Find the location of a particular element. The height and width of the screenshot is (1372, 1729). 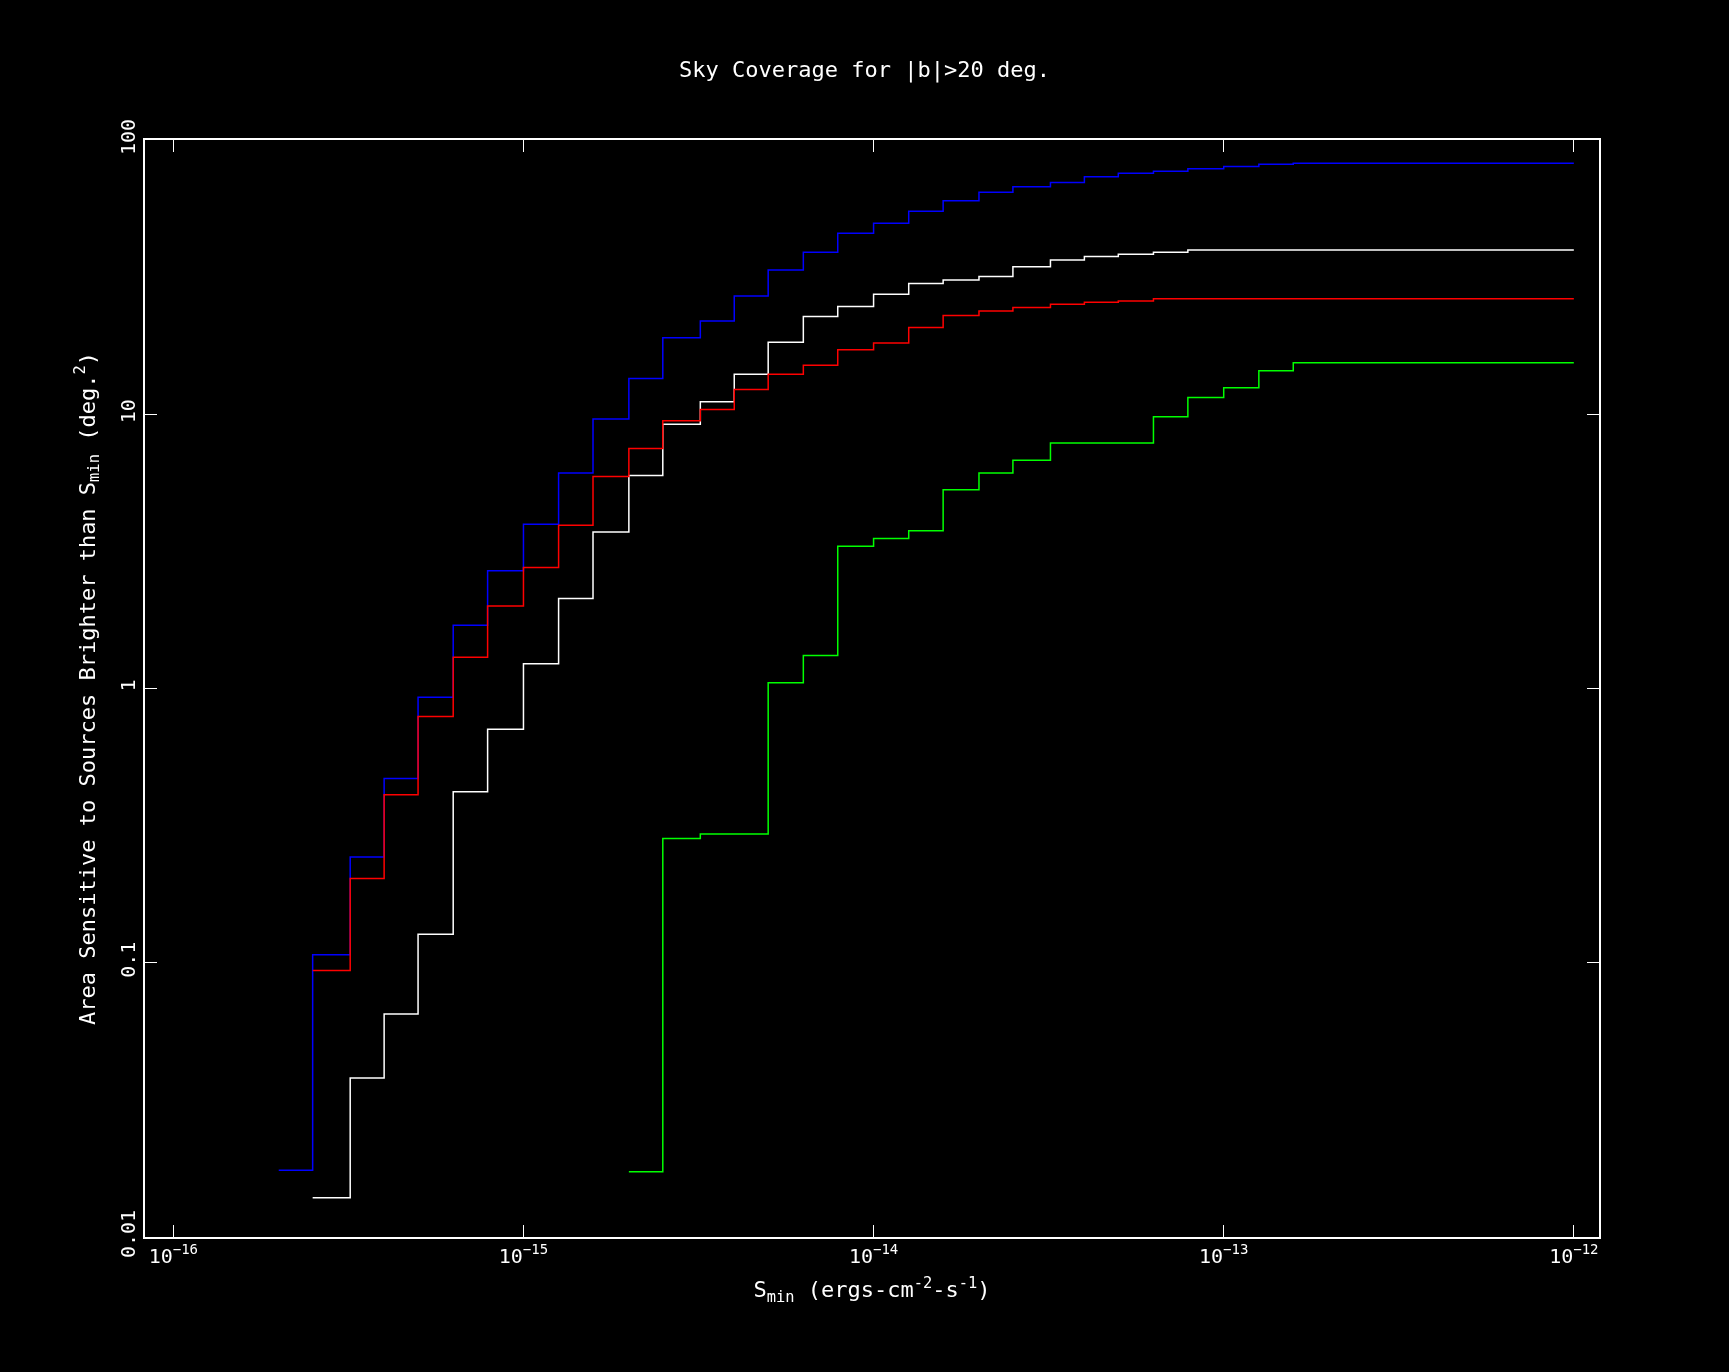

y-tick-label: 10 is located at coordinates (128, 411).